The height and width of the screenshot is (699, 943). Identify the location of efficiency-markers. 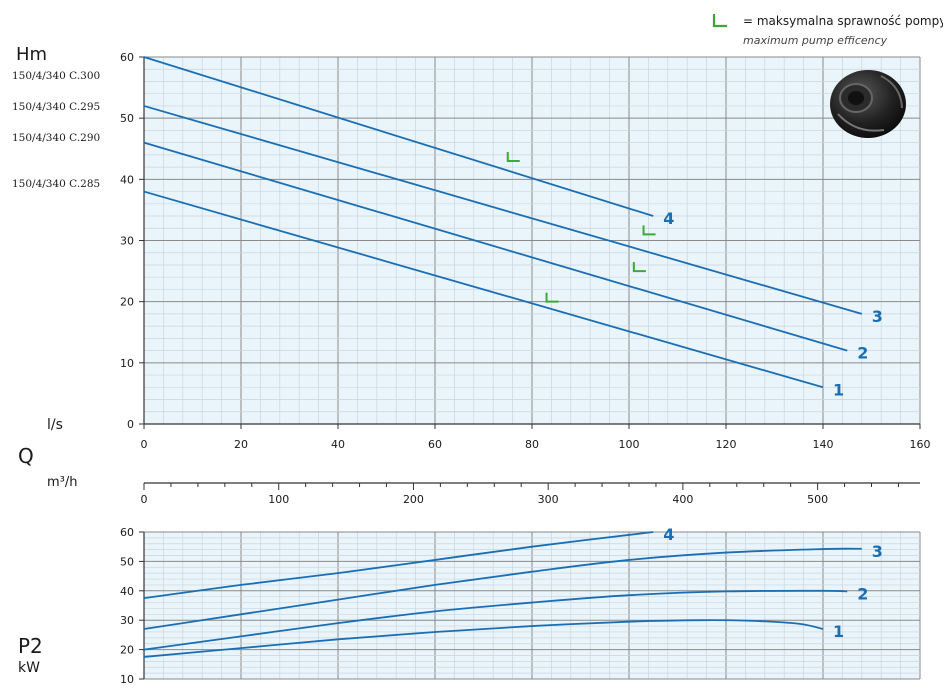
(581, 227).